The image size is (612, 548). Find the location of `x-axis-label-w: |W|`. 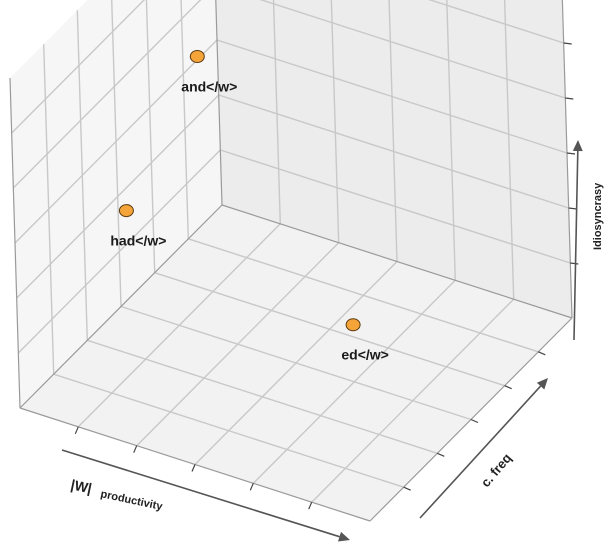

x-axis-label-w: |W| is located at coordinates (81, 486).